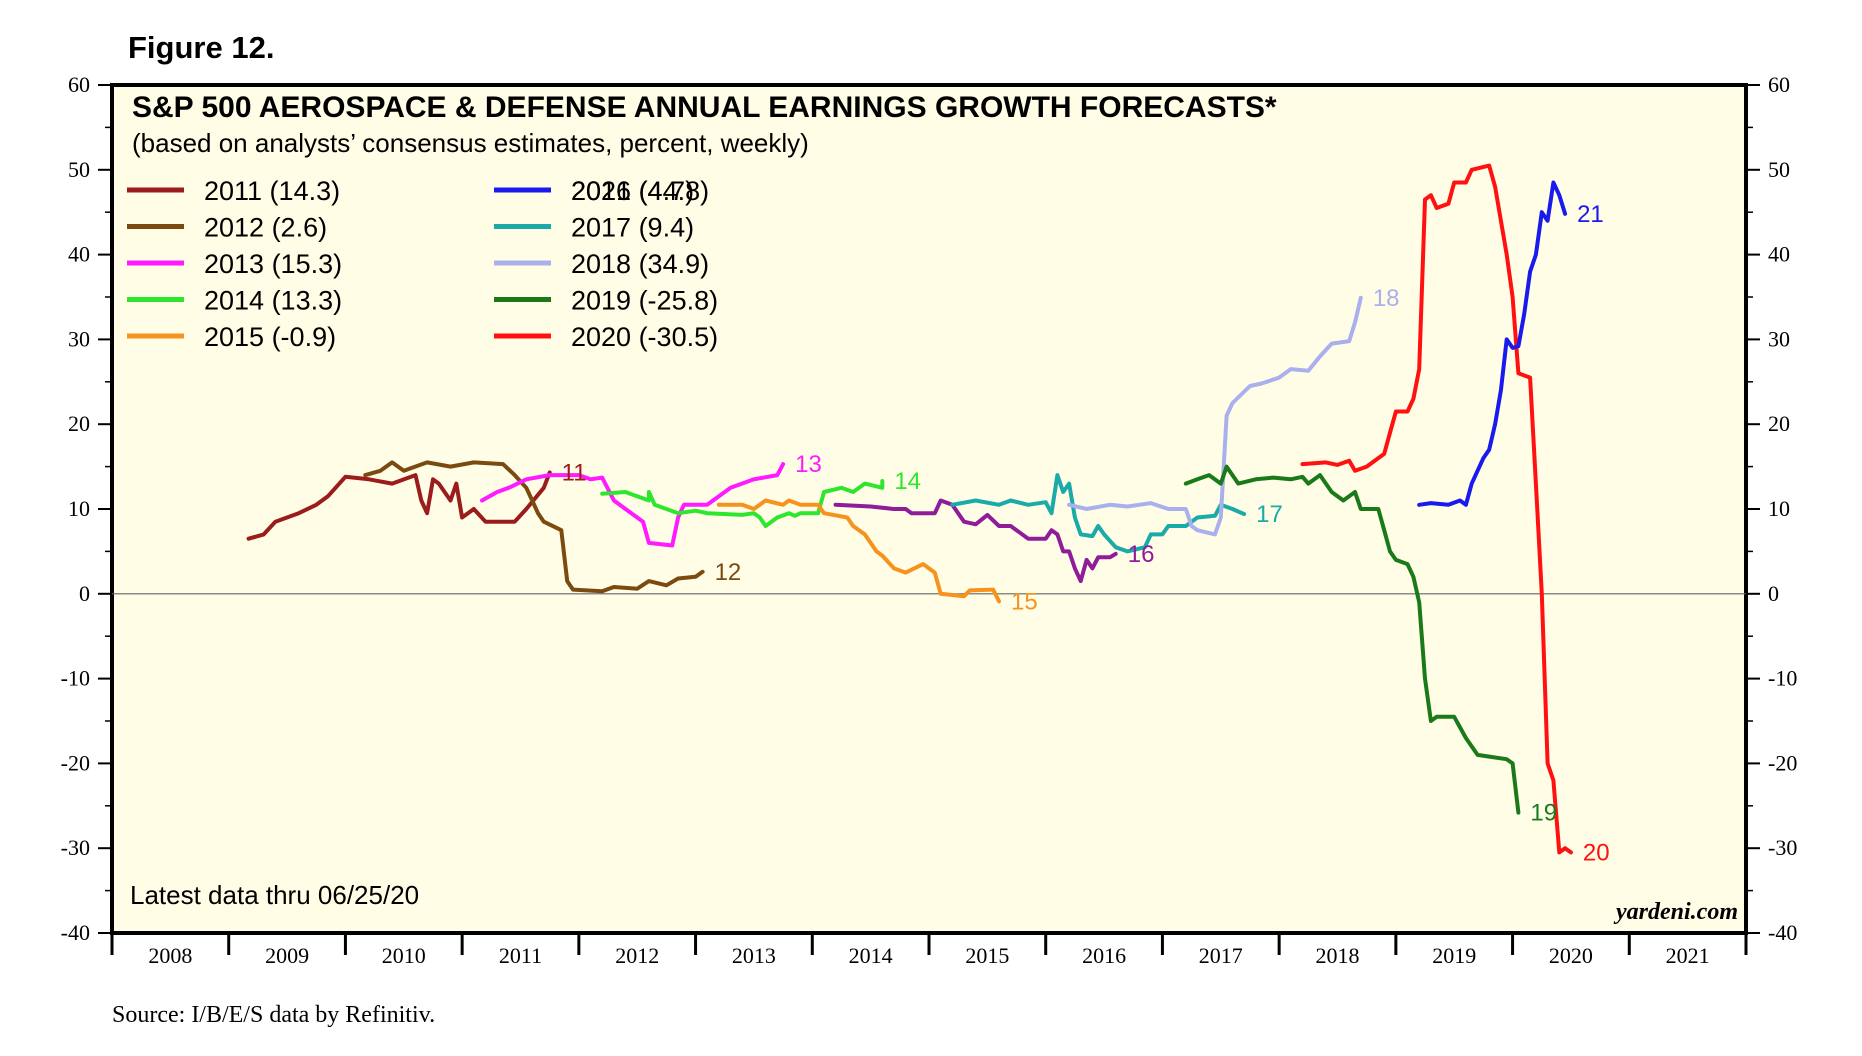  I want to click on legend-label-2011: 2011 (14.3), so click(272, 191).